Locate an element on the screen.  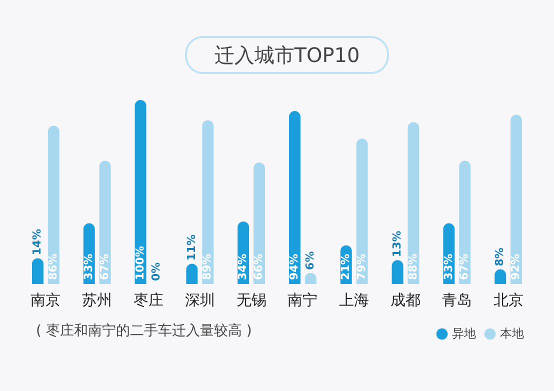
data-label: 92% is located at coordinates (515, 267).